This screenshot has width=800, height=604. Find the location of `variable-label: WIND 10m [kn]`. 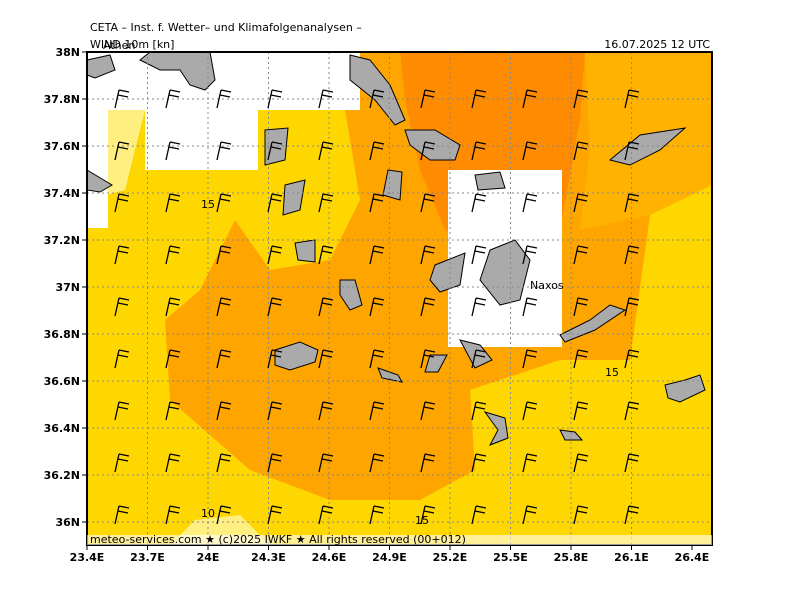

variable-label: WIND 10m [kn] is located at coordinates (132, 44).